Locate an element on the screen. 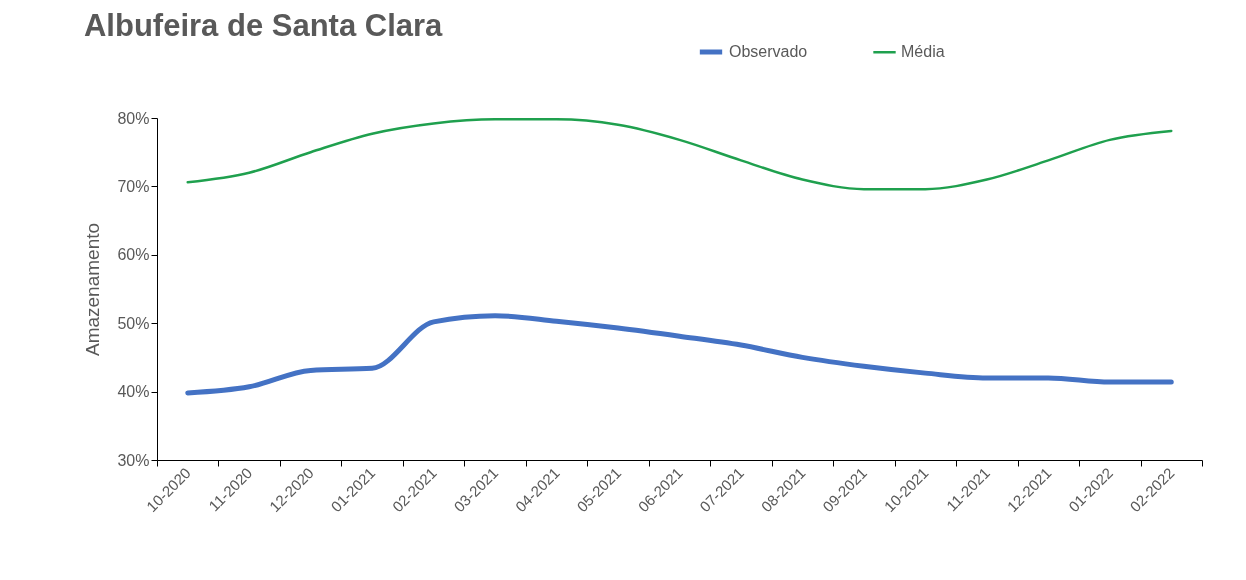  legend-label: Observado is located at coordinates (768, 51).